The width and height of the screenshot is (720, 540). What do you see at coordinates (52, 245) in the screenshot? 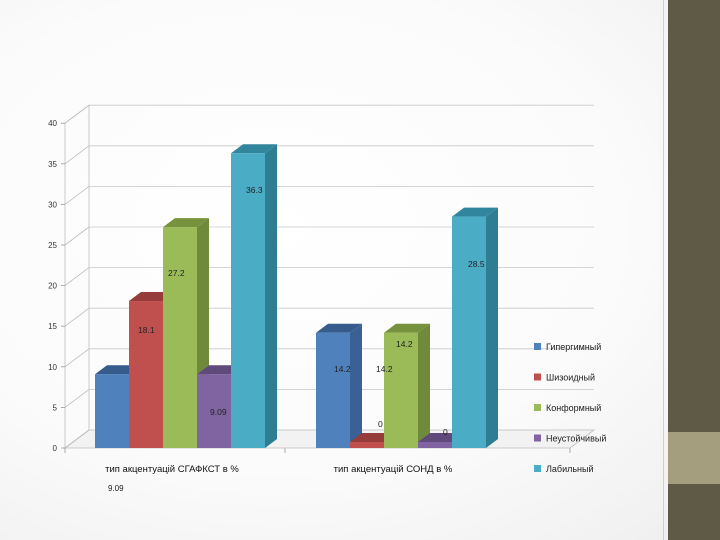
I see `y-tick-label: 25` at bounding box center [52, 245].